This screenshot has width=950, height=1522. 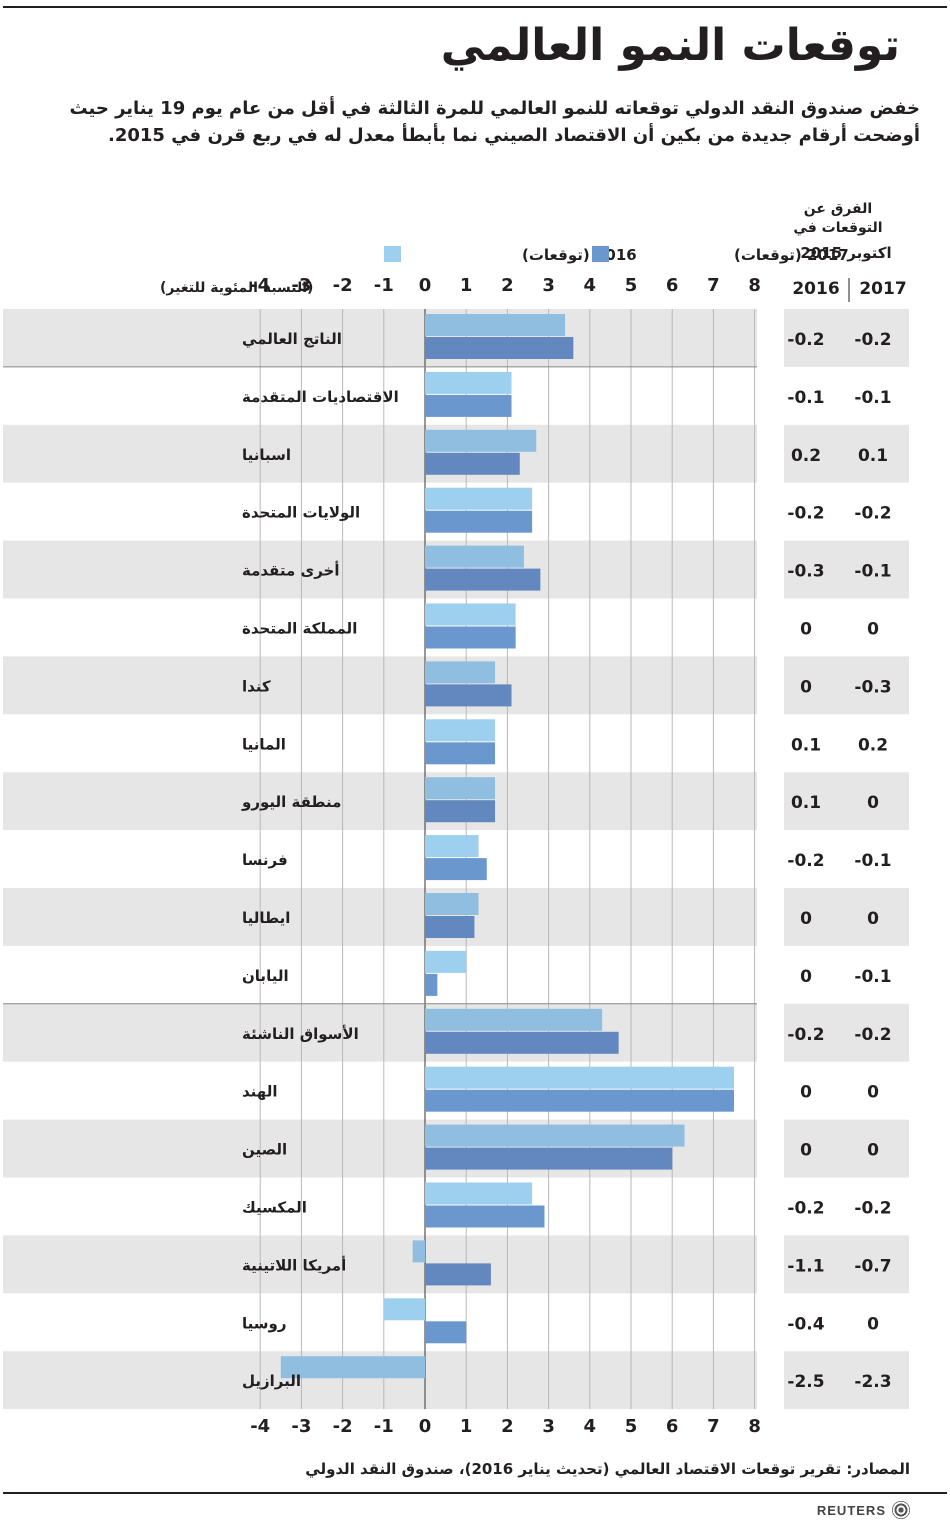 What do you see at coordinates (301, 513) in the screenshot?
I see `category-label: الولايات المتحدة` at bounding box center [301, 513].